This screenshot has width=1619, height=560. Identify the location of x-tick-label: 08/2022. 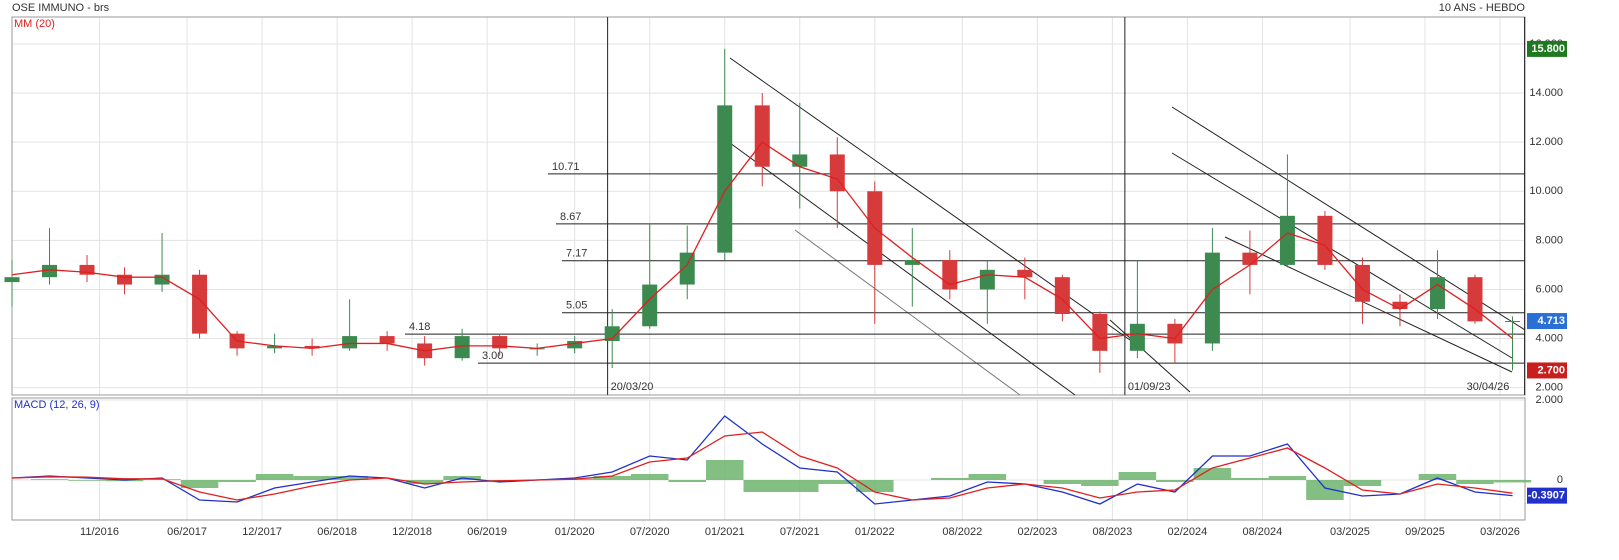
(962, 532).